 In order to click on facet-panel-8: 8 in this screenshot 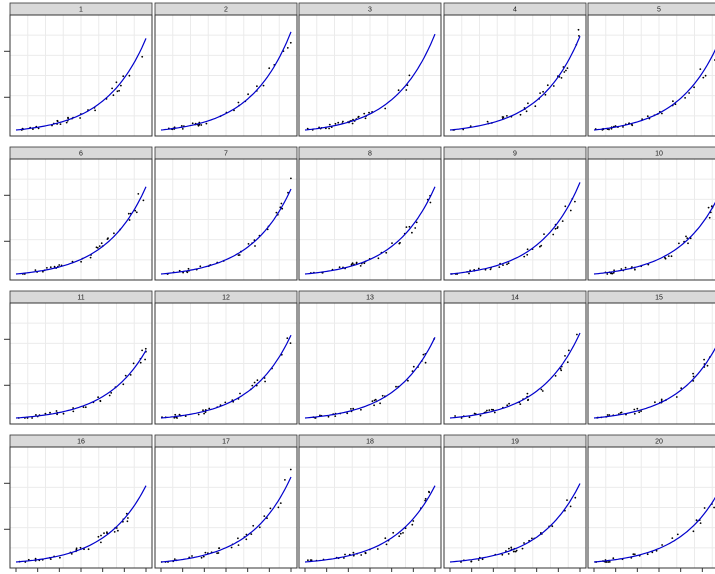, I will do `click(370, 213)`.